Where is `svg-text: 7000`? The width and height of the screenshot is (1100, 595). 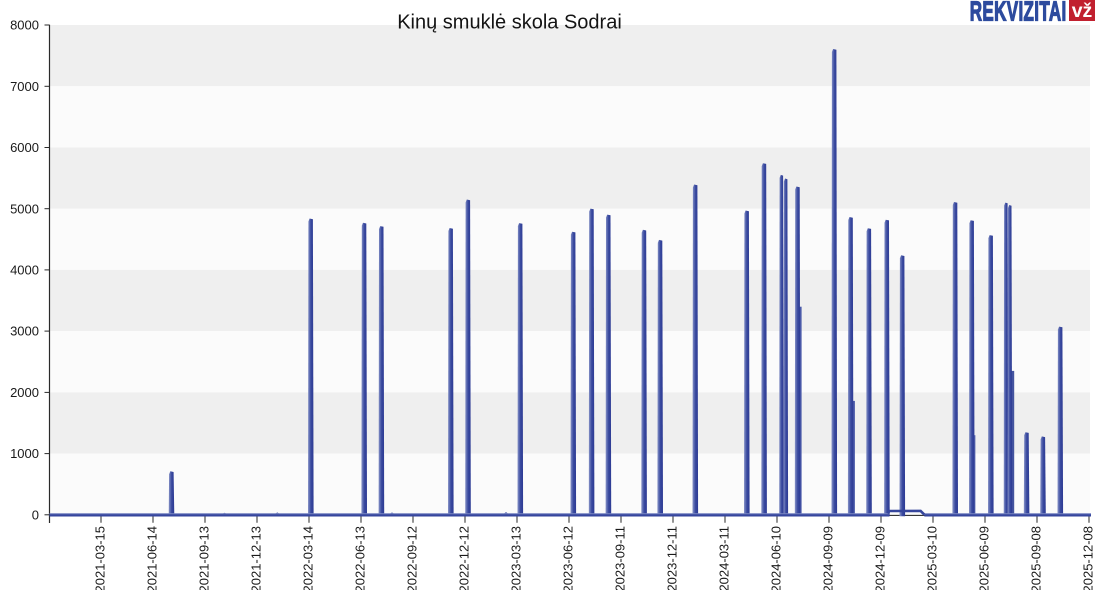 svg-text: 7000 is located at coordinates (24, 86).